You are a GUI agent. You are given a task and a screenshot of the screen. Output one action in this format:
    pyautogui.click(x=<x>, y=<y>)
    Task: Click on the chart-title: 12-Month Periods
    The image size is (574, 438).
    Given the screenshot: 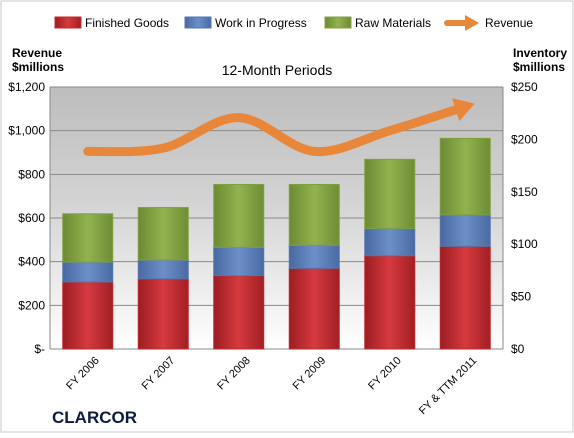 What is the action you would take?
    pyautogui.click(x=277, y=70)
    